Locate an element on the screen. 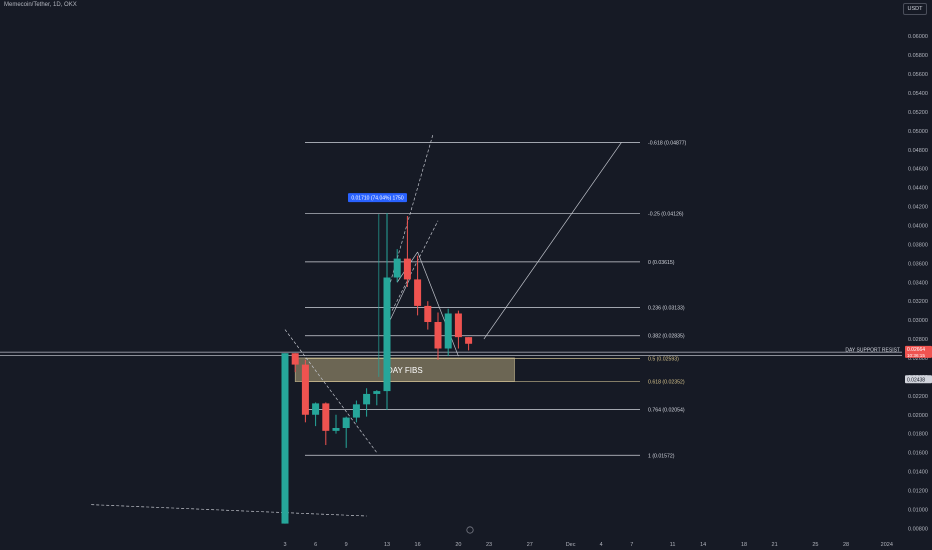  price-tick-label: 0.04200 is located at coordinates (918, 208).